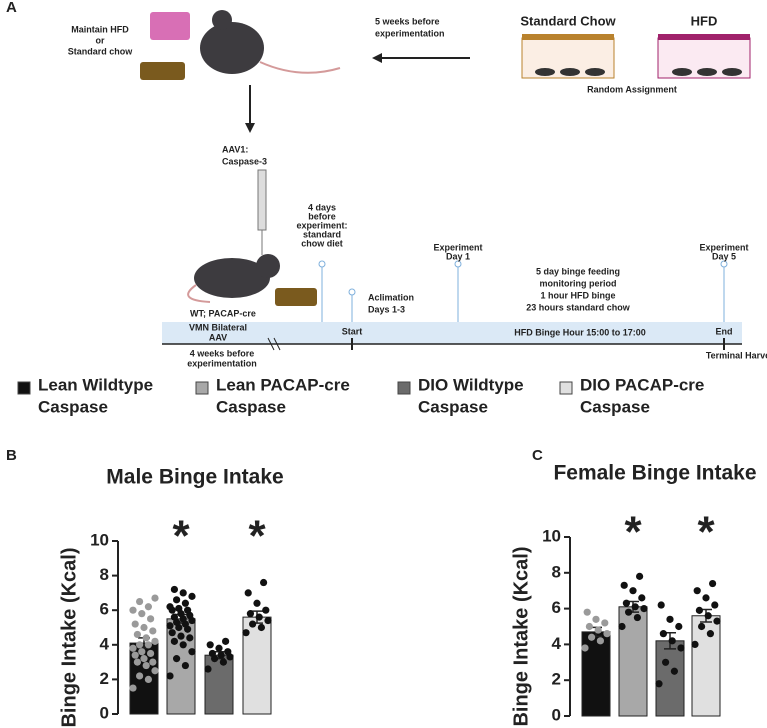 The height and width of the screenshot is (728, 767). Describe the element at coordinates (283, 384) in the screenshot. I see `legend-entry: Lean PACAP-cre` at that location.